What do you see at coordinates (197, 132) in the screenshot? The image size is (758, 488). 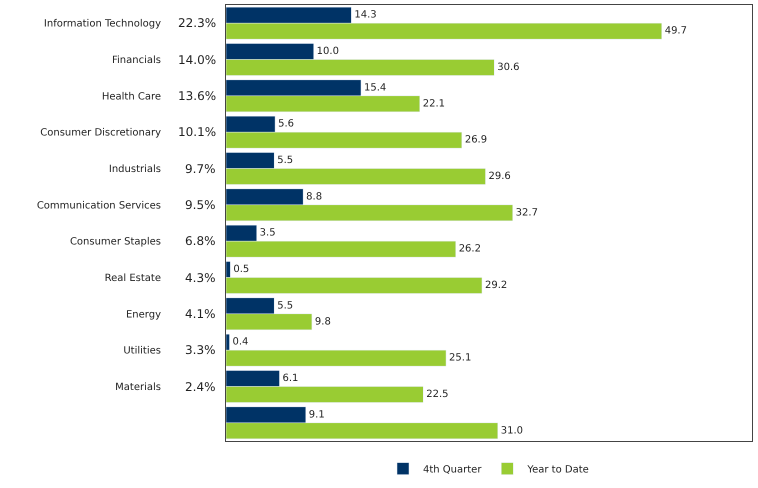 I see `text: 10.1%` at bounding box center [197, 132].